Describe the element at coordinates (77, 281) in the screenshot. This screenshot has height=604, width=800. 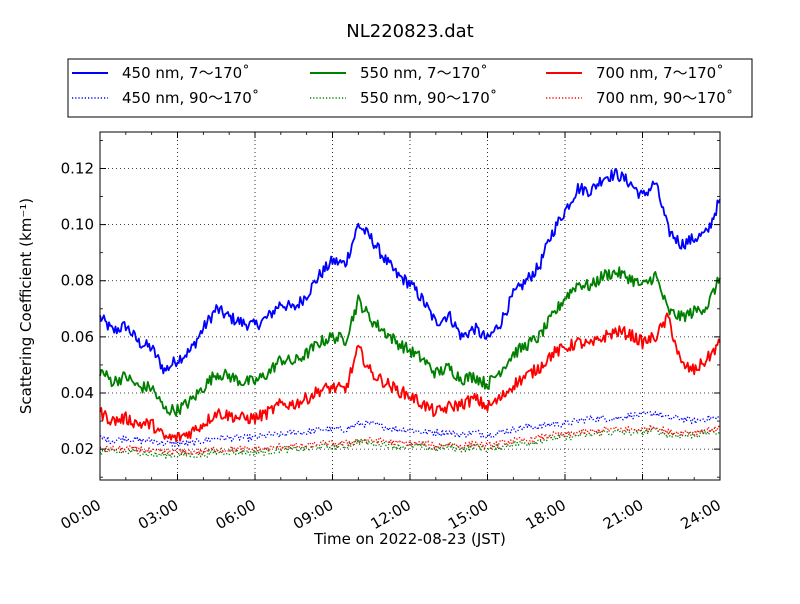
I see `y-tick-label: 0.08` at that location.